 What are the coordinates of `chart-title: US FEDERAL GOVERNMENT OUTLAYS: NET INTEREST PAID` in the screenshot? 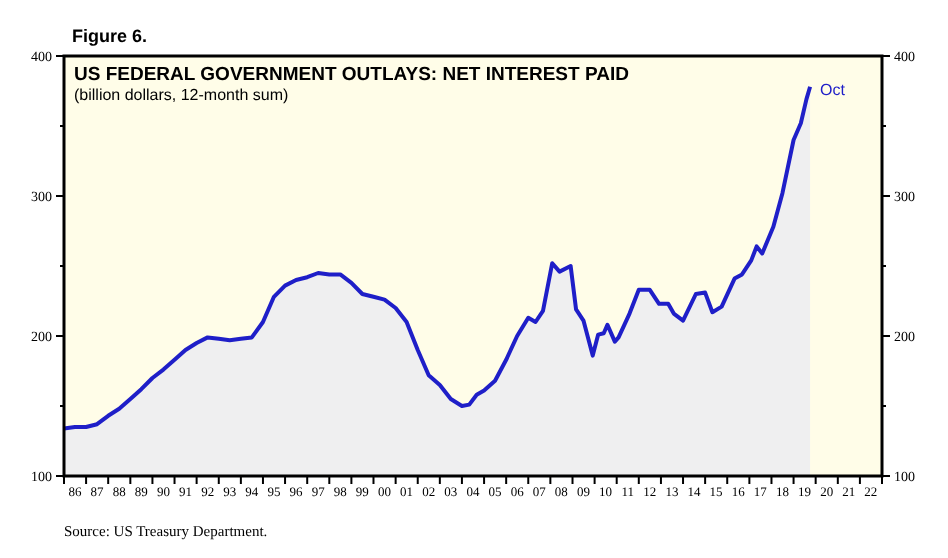 It's located at (352, 75).